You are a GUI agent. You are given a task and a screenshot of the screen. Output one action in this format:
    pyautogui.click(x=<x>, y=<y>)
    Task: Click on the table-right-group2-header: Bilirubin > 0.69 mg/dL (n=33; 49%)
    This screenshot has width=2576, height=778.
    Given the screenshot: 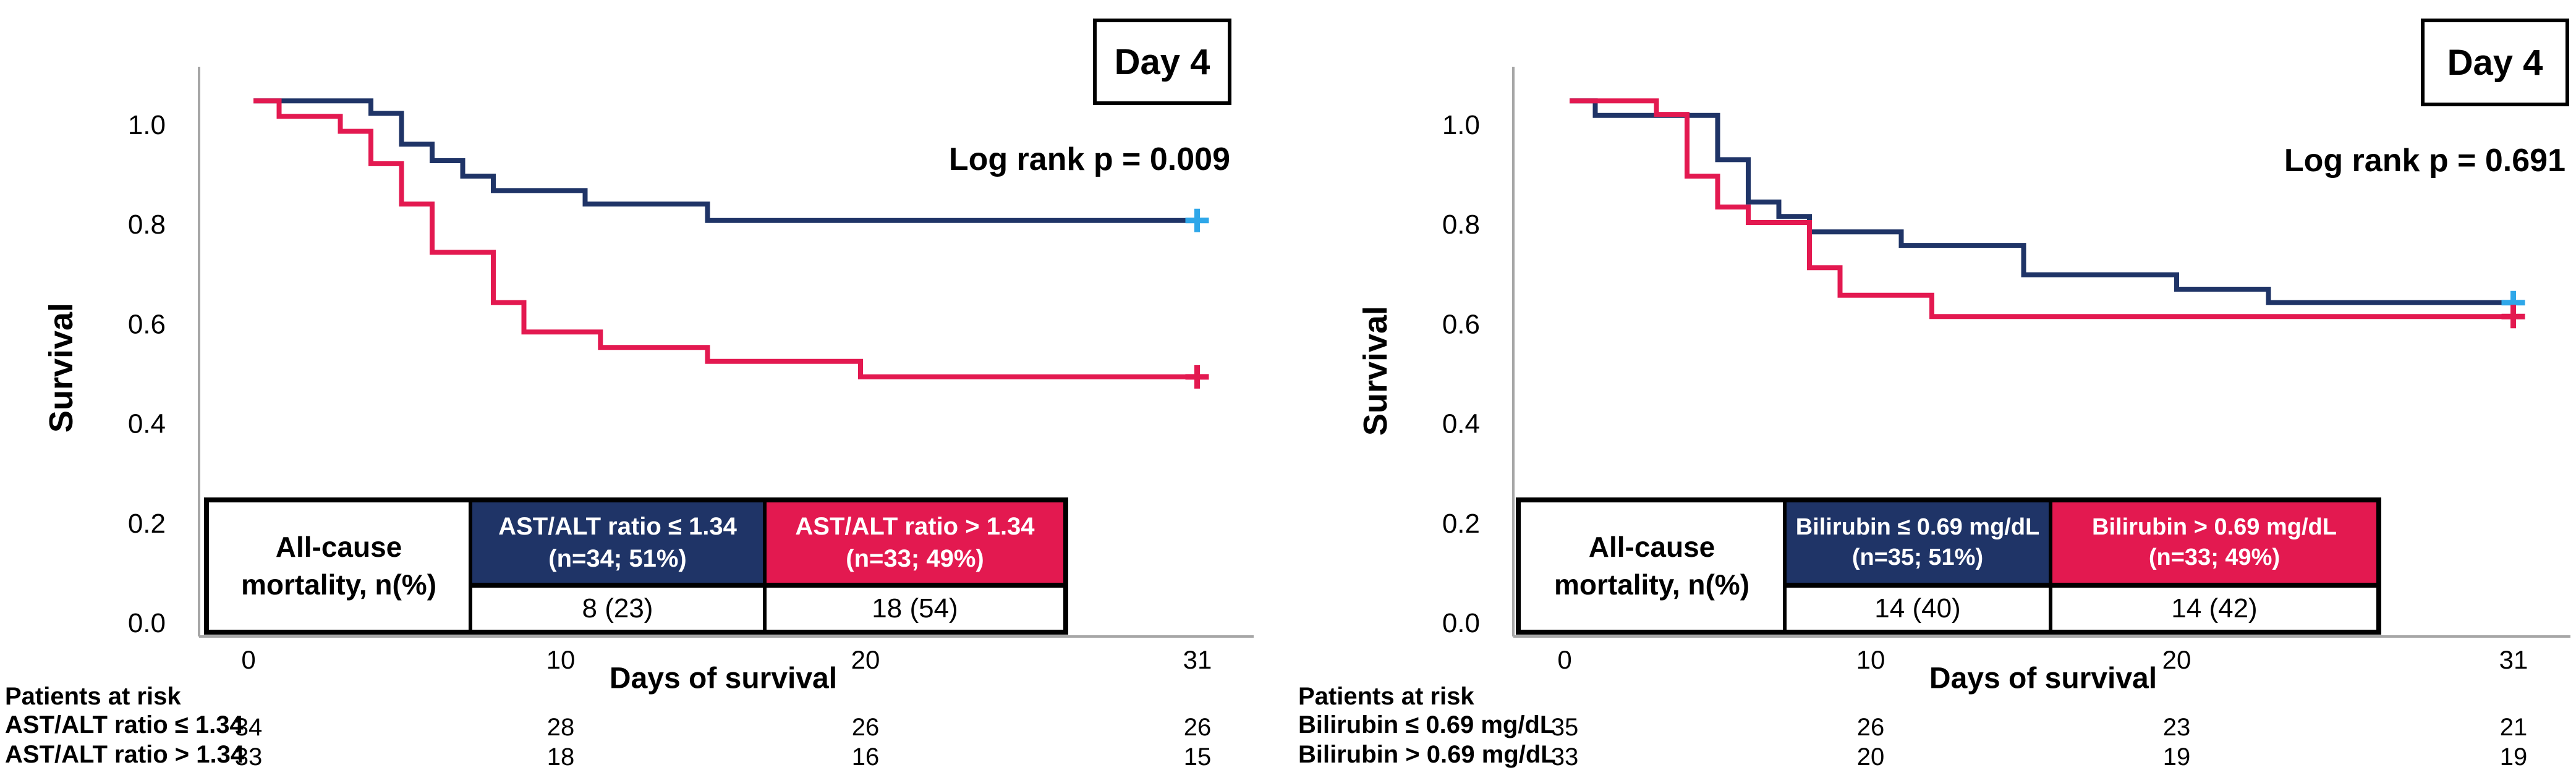 What is the action you would take?
    pyautogui.click(x=2212, y=545)
    